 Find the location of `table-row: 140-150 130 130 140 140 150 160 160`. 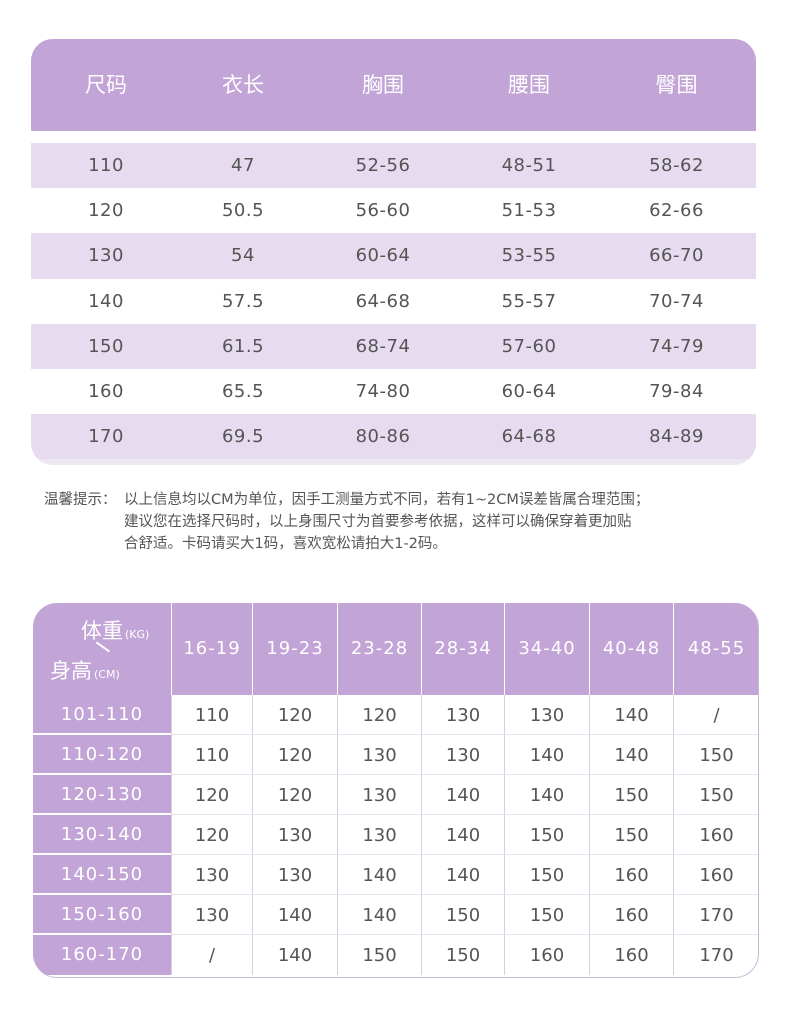

table-row: 140-150 130 130 140 140 150 160 160 is located at coordinates (395, 875).